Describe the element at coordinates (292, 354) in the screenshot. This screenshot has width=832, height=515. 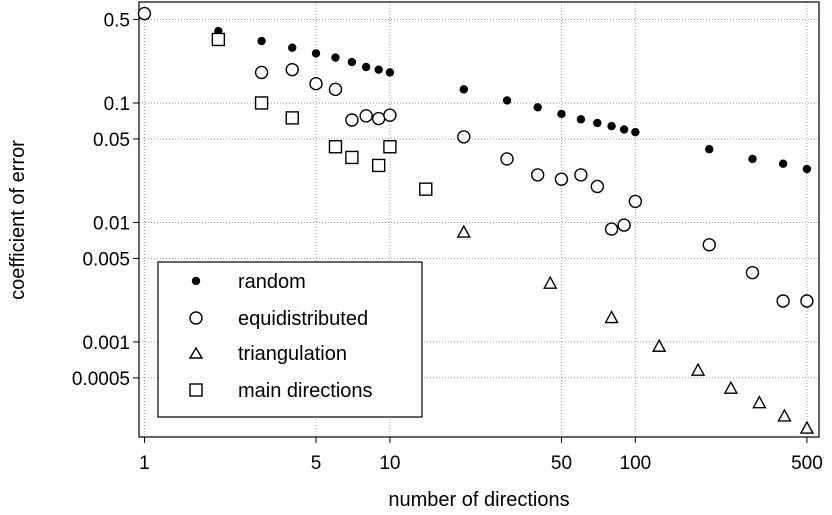
I see `legend-label-triangulation: triangulation` at that location.